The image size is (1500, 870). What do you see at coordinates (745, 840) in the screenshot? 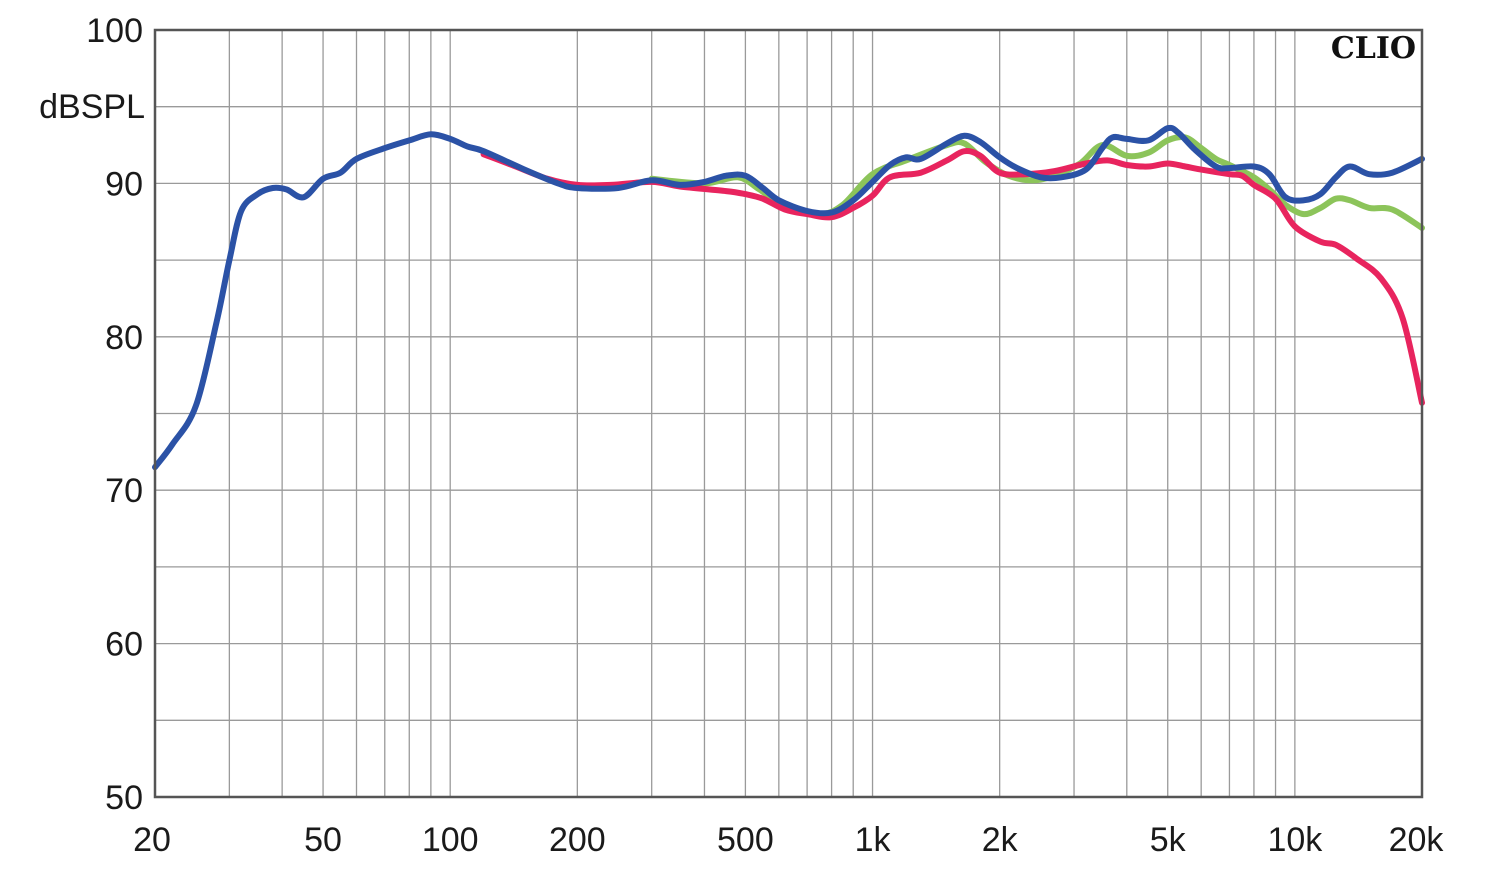
I see `x-tick-label: 500` at bounding box center [745, 840].